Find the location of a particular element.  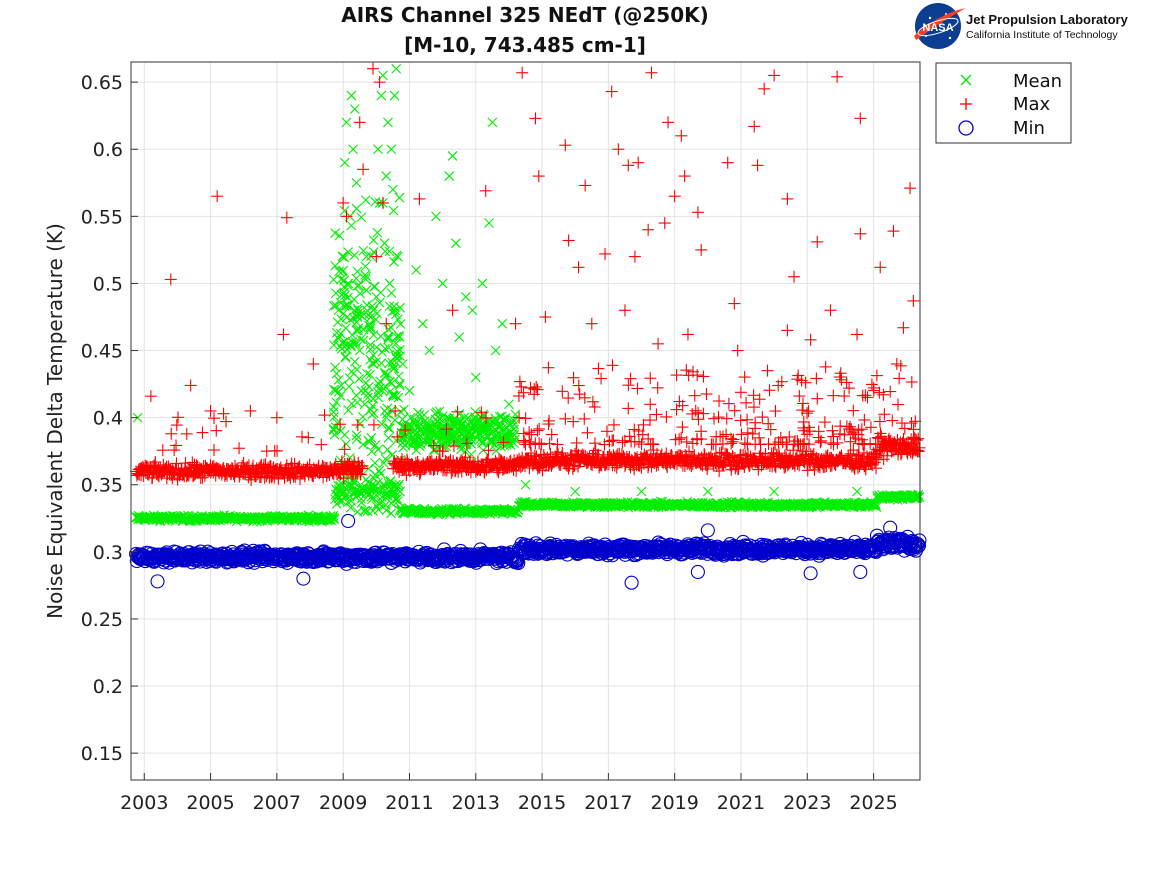

chart-title-line-1: AIRS Channel 325 NEdT (@250K) is located at coordinates (525, 15).